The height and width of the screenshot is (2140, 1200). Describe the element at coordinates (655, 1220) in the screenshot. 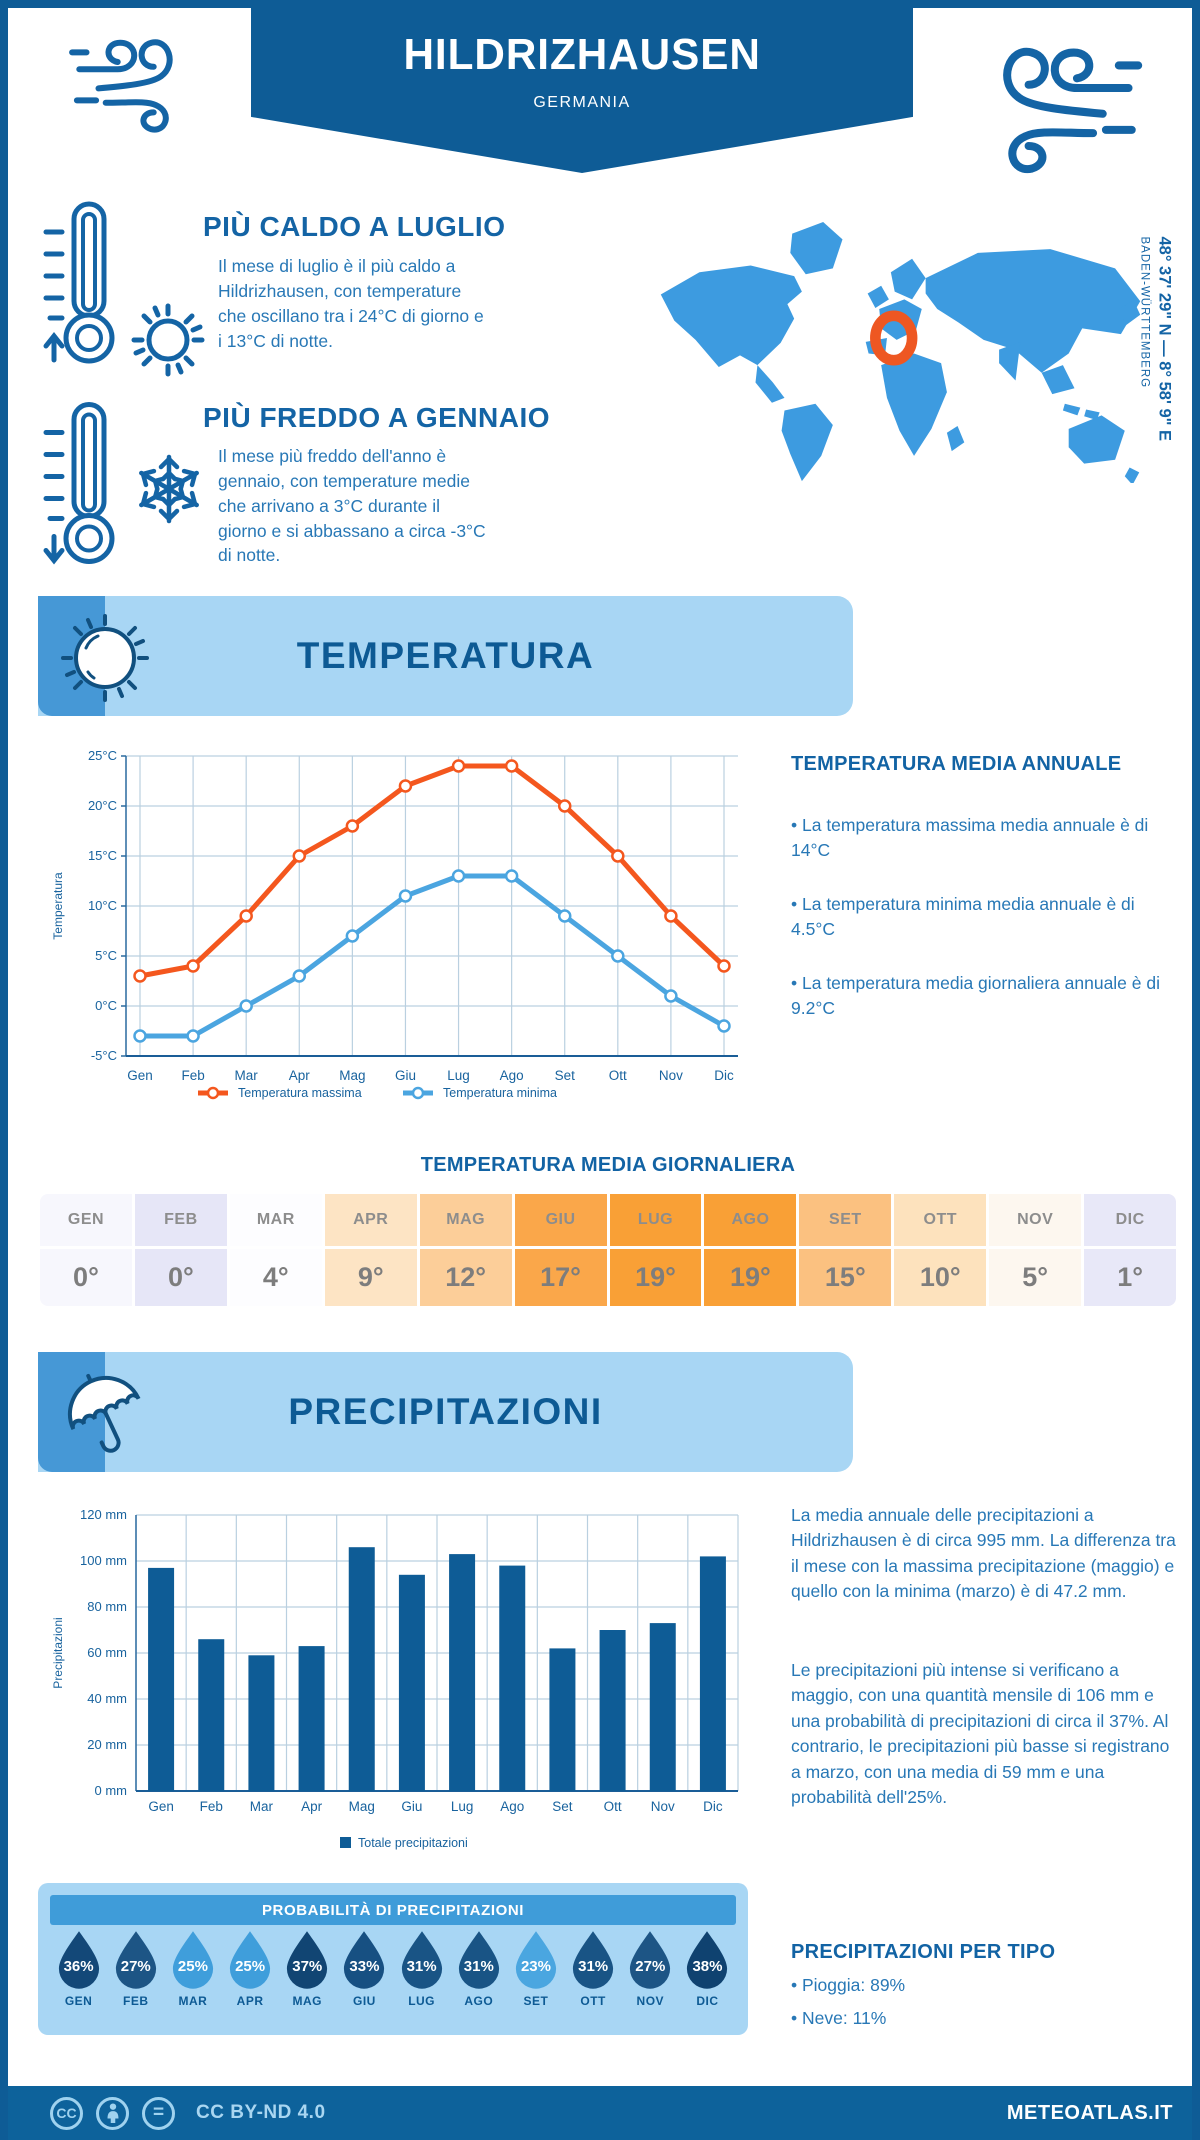

I see `temp-table-month: LUG` at that location.